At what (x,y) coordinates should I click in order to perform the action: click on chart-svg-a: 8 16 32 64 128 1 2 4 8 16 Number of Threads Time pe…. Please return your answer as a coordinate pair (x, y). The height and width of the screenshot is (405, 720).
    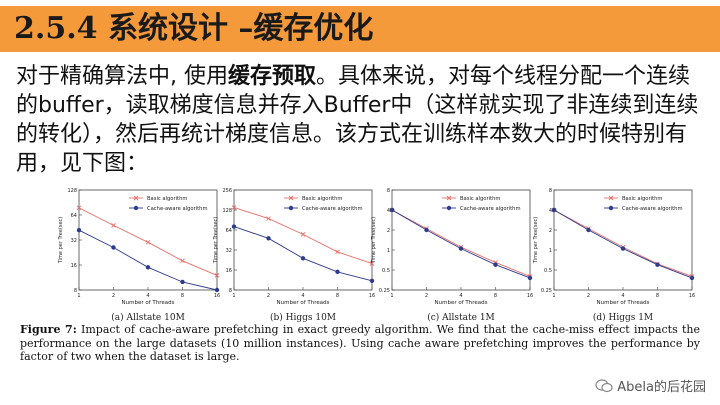
    Looking at the image, I should click on (139, 255).